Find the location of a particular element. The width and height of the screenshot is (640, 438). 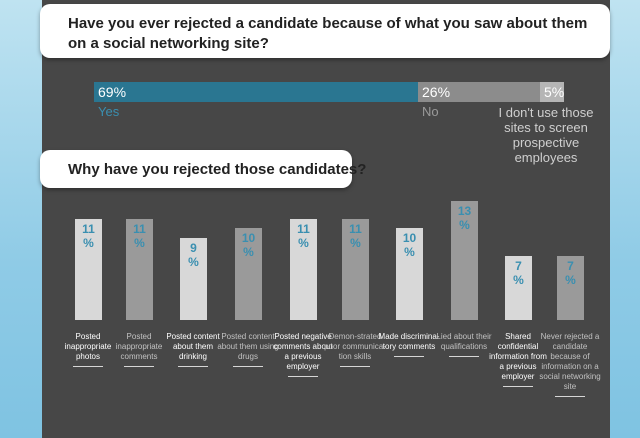

category-label: Posted inappropriate comments is located at coordinates (139, 346).